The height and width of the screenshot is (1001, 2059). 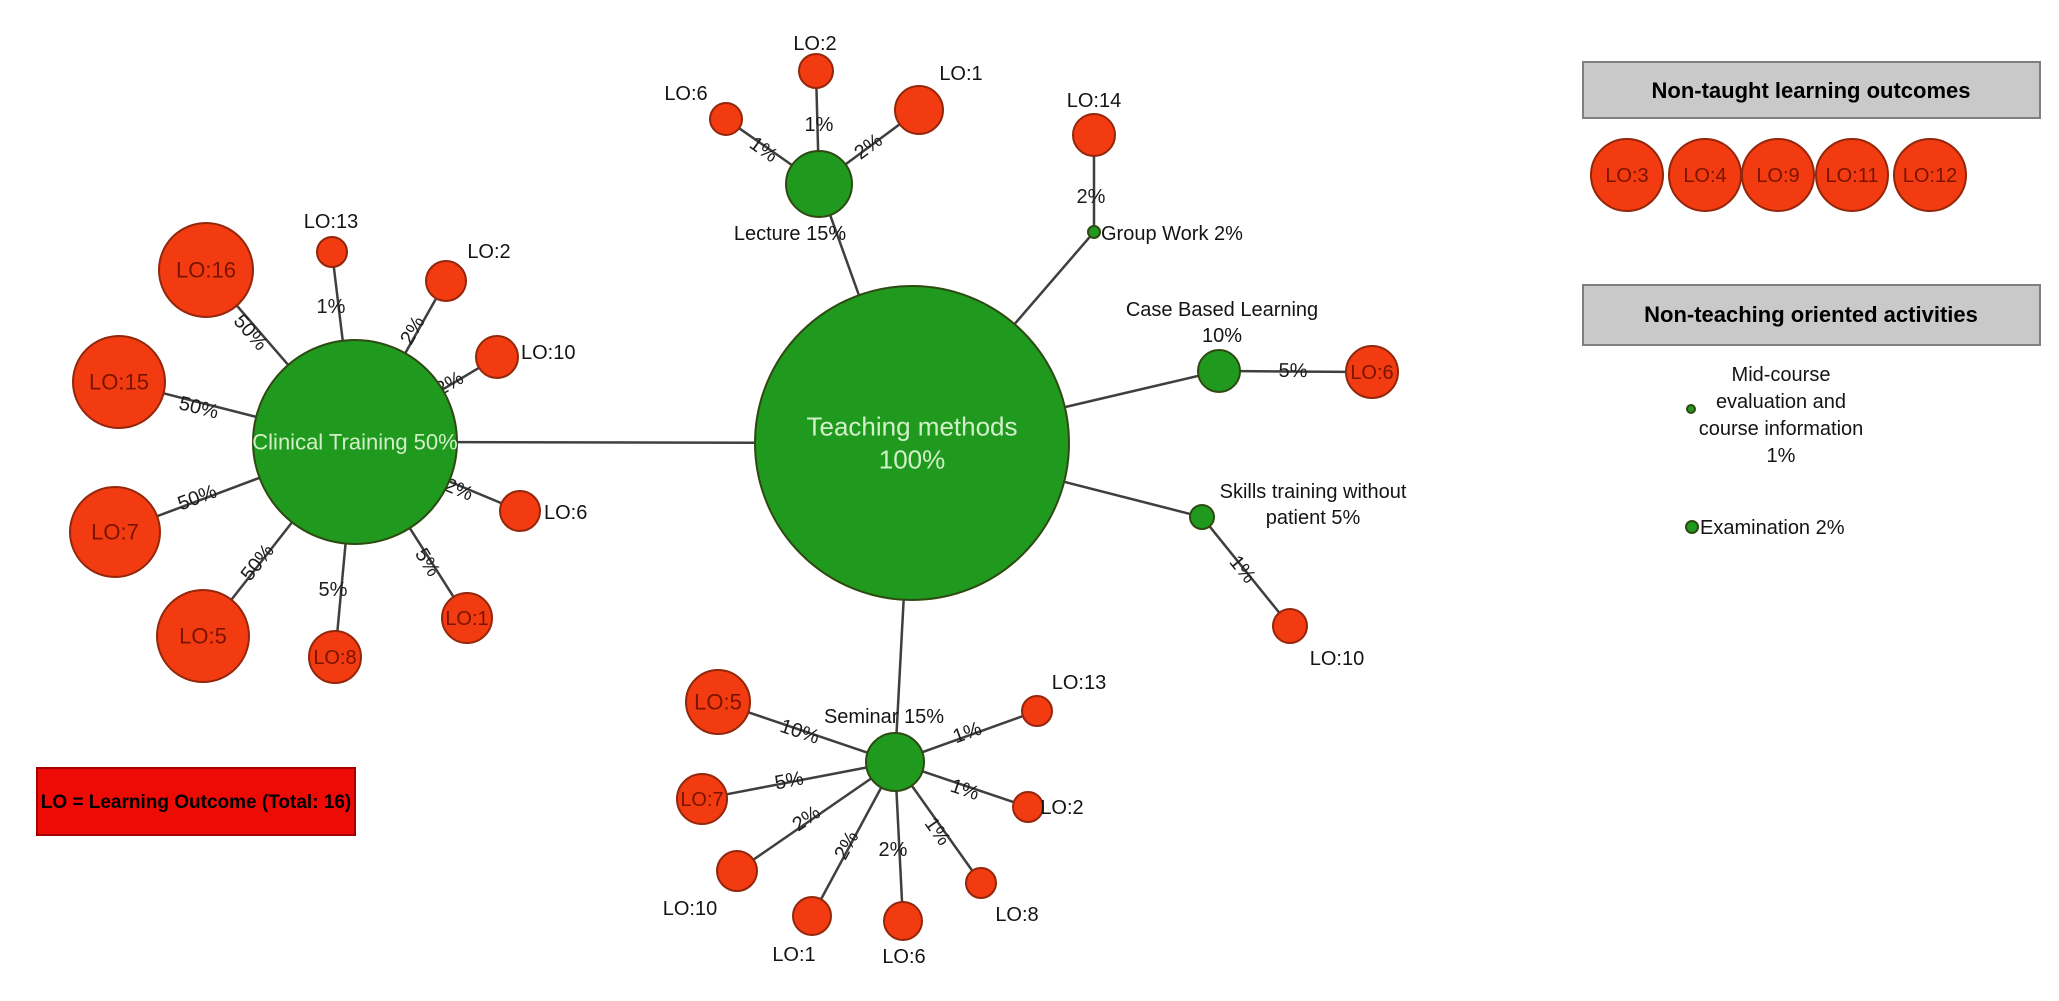 I want to click on edge-label-seminar-sem-lo6: 2%, so click(x=893, y=850).